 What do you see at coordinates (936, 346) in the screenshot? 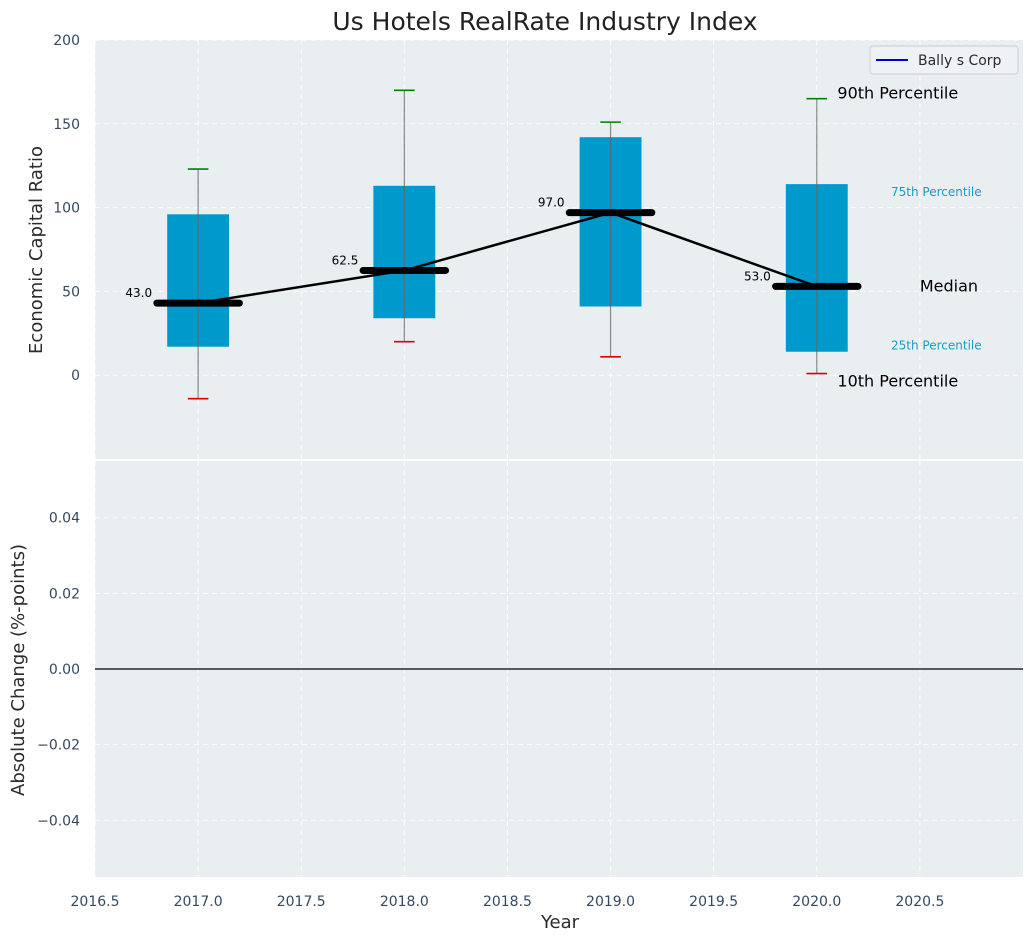
I see `annotation-25th-percentile: 25th Percentile` at bounding box center [936, 346].